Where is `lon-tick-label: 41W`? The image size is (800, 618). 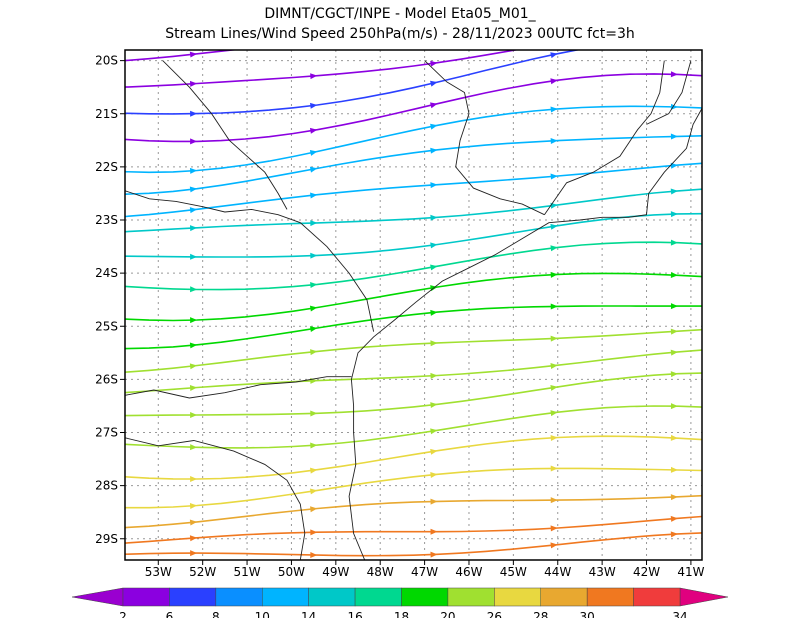 lon-tick-label: 41W is located at coordinates (690, 572).